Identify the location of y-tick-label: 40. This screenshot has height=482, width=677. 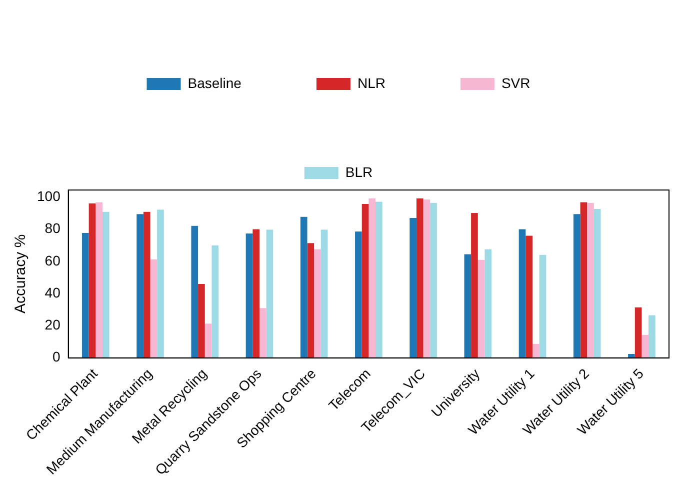
(52, 292).